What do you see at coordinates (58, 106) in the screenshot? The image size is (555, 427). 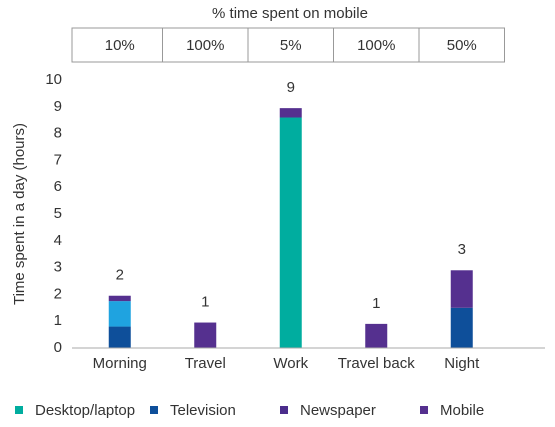 I see `y-tick-label: 9` at bounding box center [58, 106].